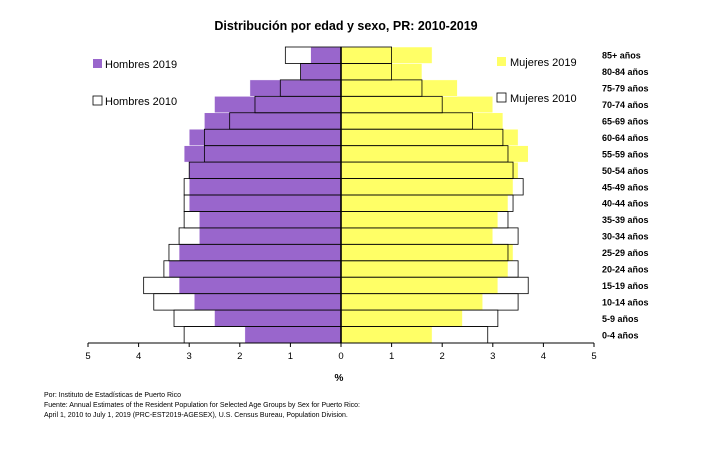 The width and height of the screenshot is (705, 449). Describe the element at coordinates (399, 88) in the screenshot. I see `bar-mujeres-2019-75-79-a-os` at that location.